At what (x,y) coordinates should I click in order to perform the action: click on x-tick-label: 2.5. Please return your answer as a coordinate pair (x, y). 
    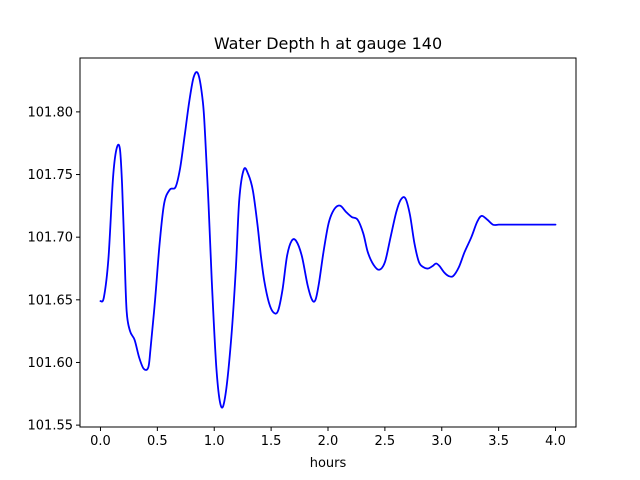
    Looking at the image, I should click on (385, 441).